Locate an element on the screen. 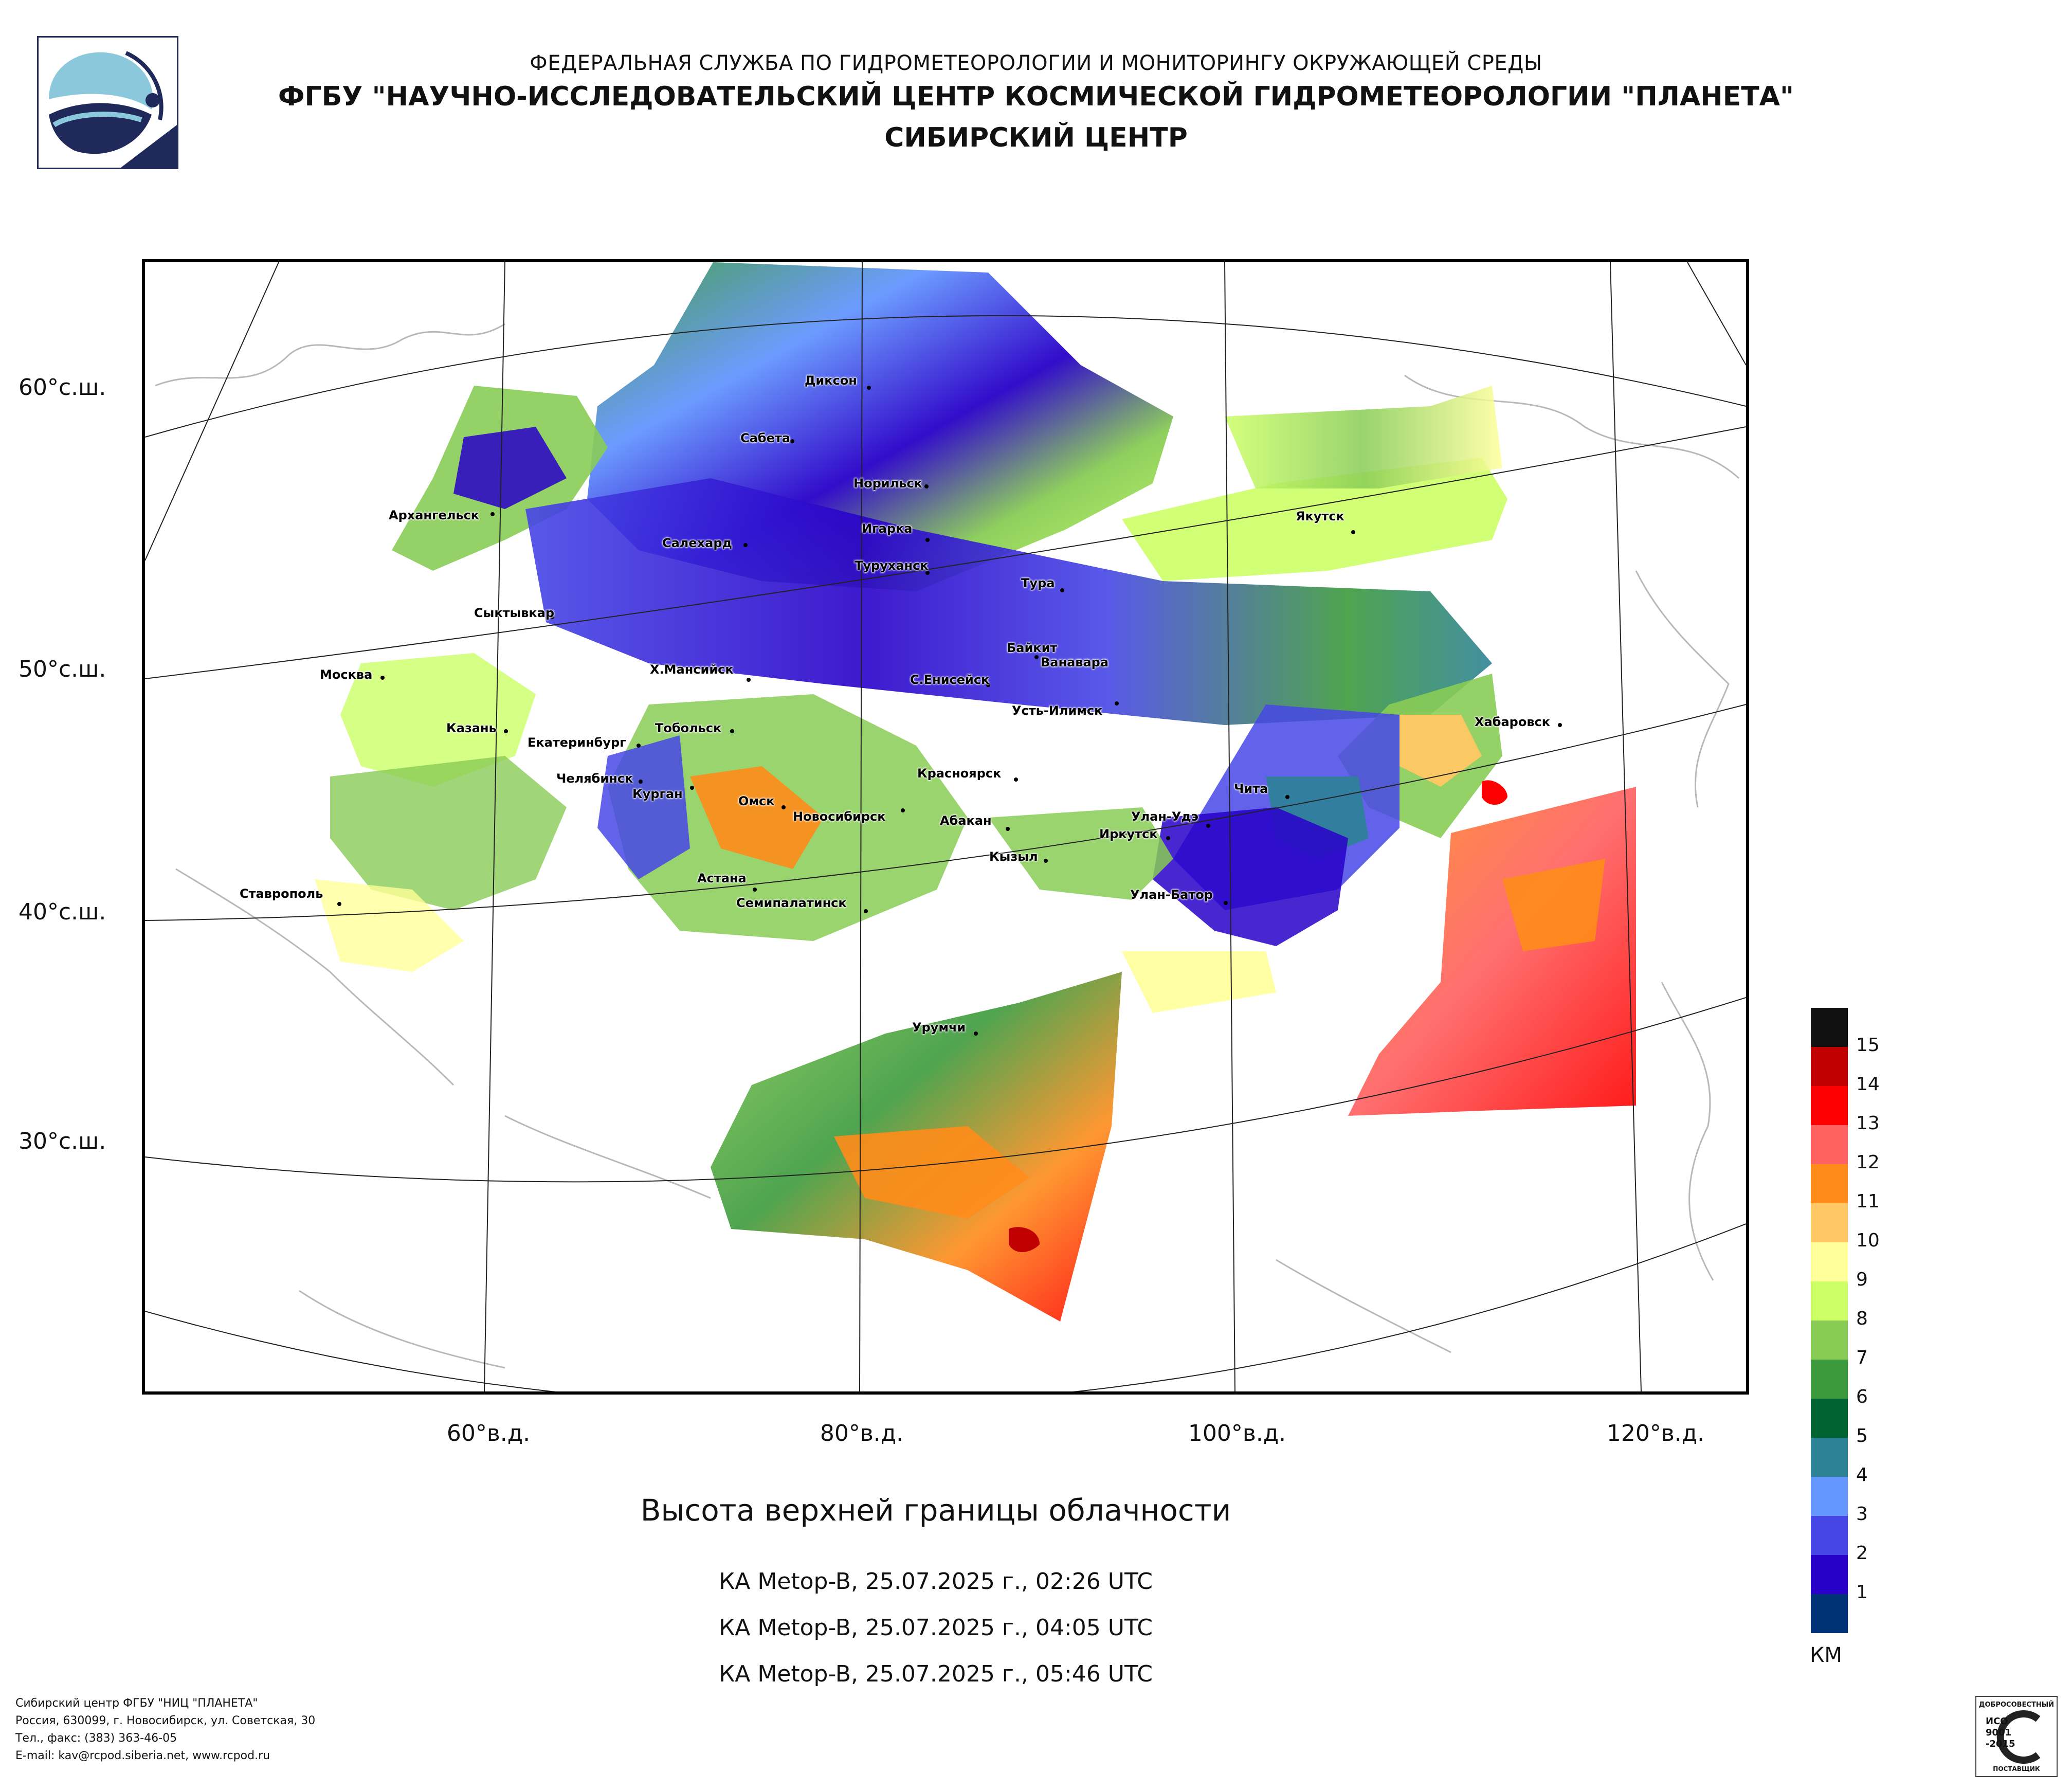 This screenshot has width=2072, height=1791. city-label: Казань is located at coordinates (471, 728).